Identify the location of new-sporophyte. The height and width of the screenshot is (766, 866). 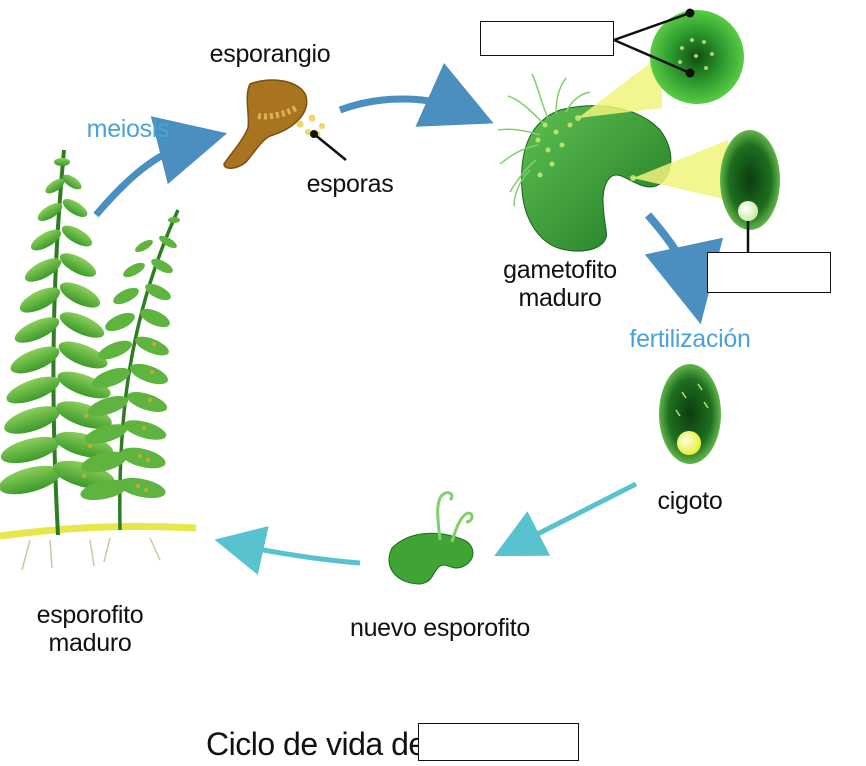
(431, 538).